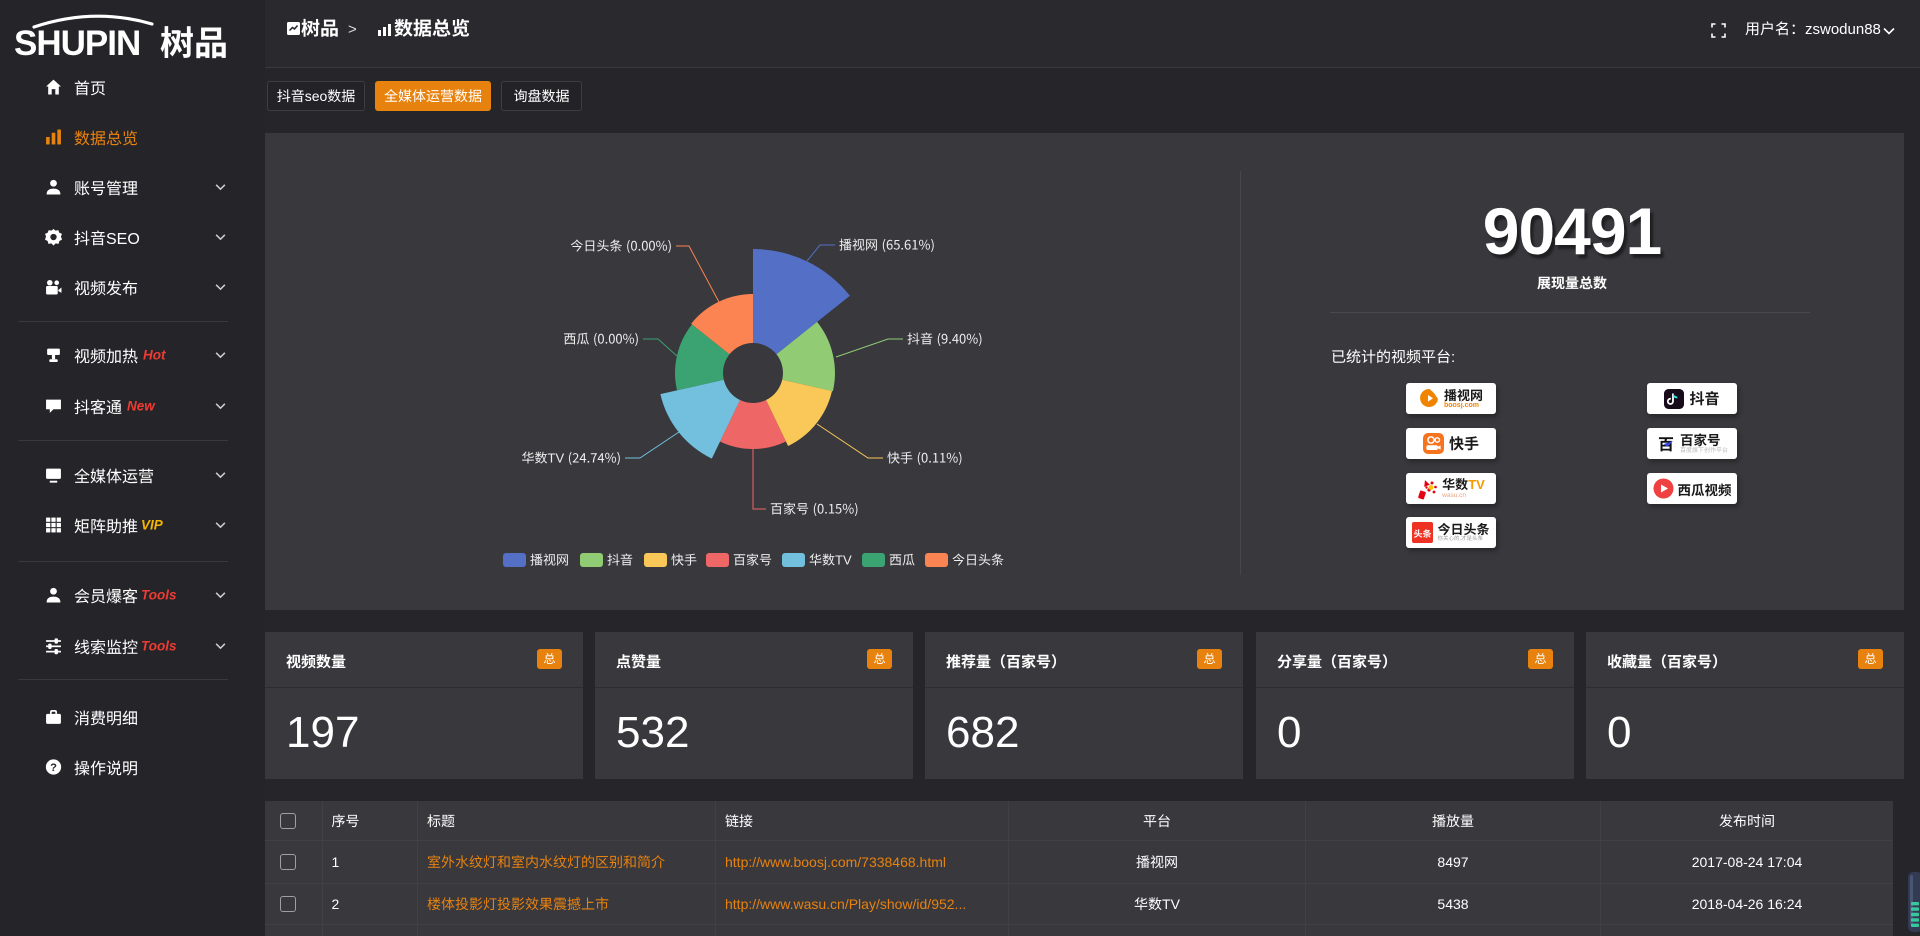  Describe the element at coordinates (1423, 533) in the screenshot. I see `svg-text: 头条` at that location.